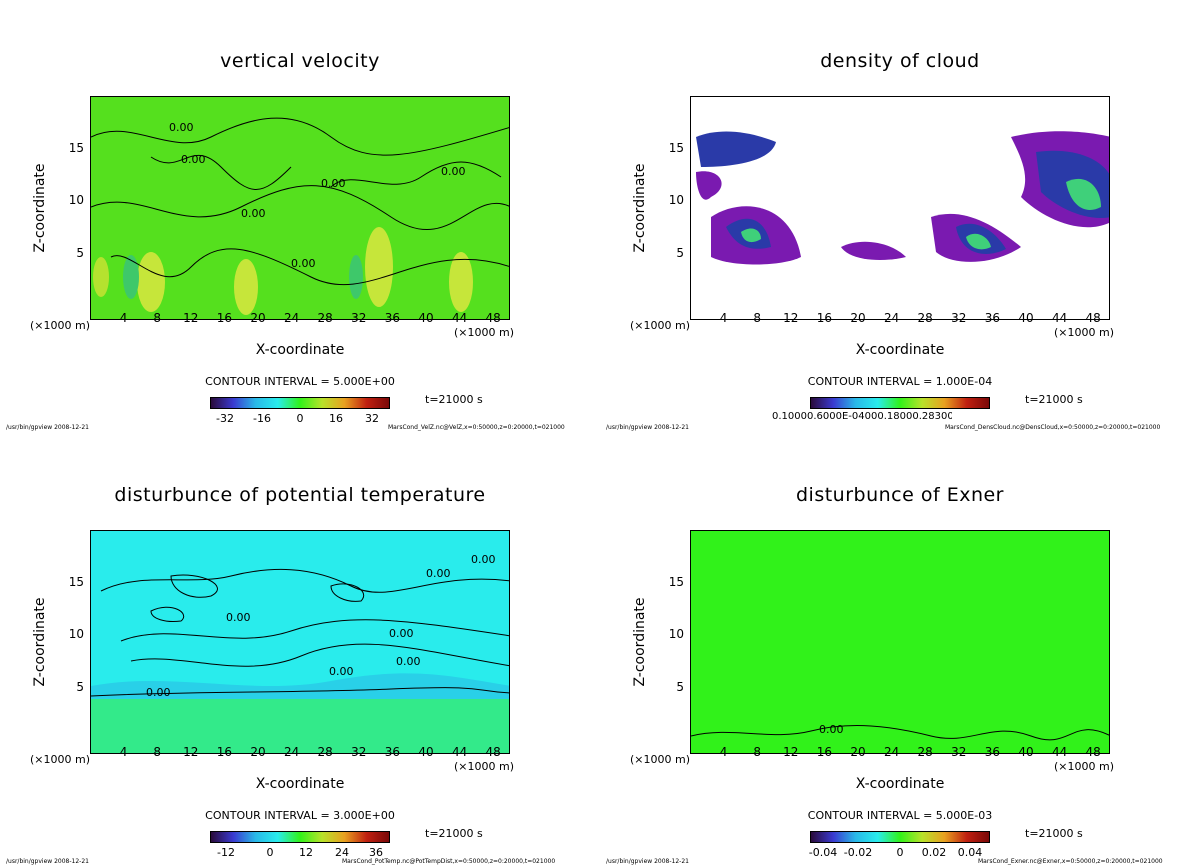 The width and height of the screenshot is (1200, 868). What do you see at coordinates (336, 418) in the screenshot?
I see `colorbar-tick: 16` at bounding box center [336, 418].